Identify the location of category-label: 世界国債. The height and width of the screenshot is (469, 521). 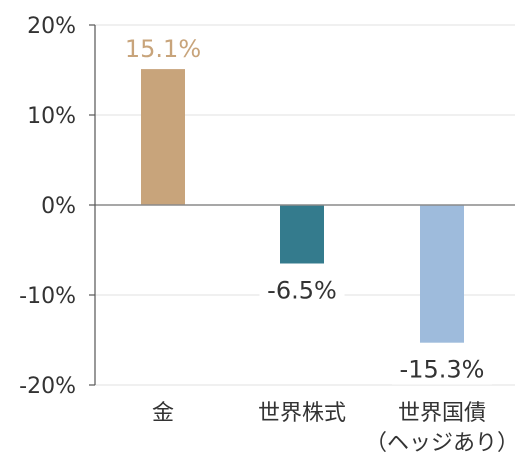
(442, 413).